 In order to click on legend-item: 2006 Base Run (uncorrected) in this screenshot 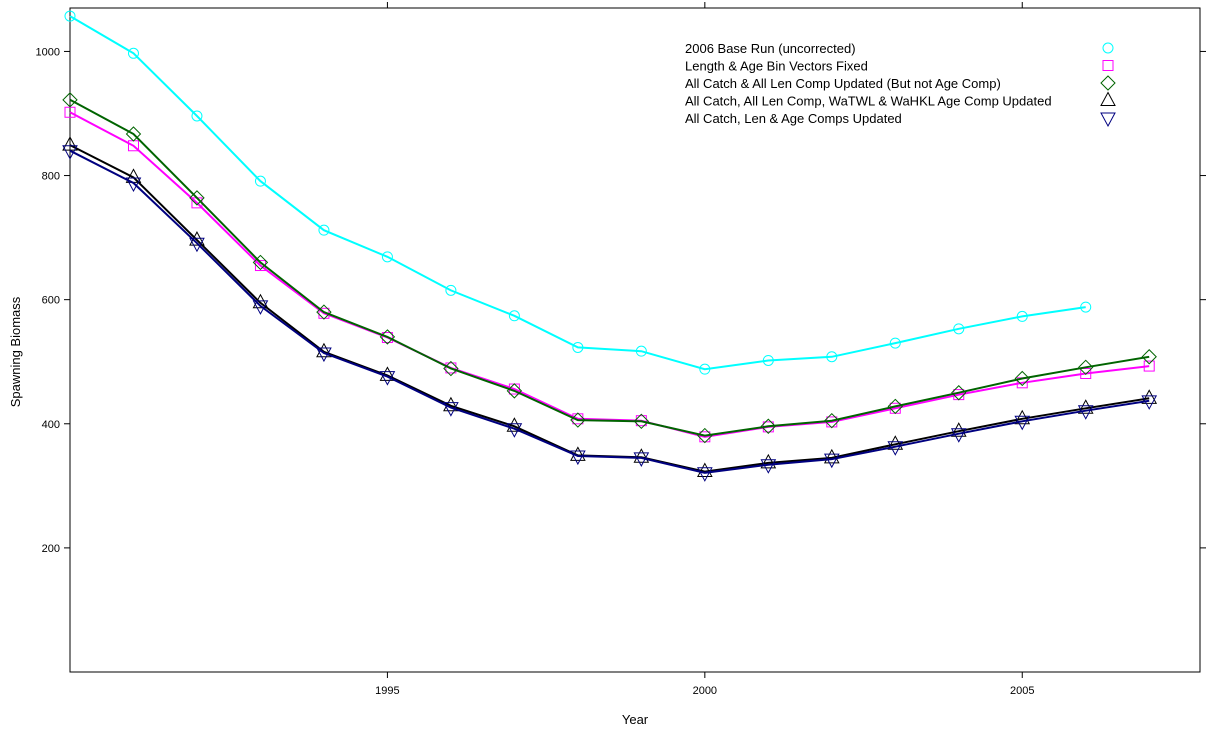, I will do `click(899, 48)`.